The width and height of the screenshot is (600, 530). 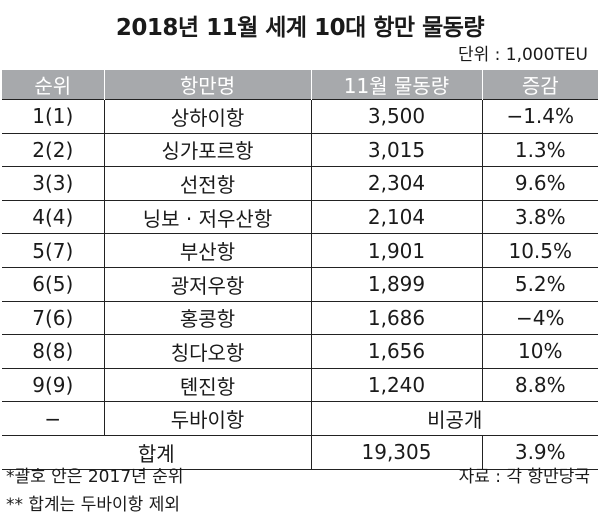 I want to click on table-row: 2(2) 싱가포르항 3,015 1.3%, so click(x=300, y=149).